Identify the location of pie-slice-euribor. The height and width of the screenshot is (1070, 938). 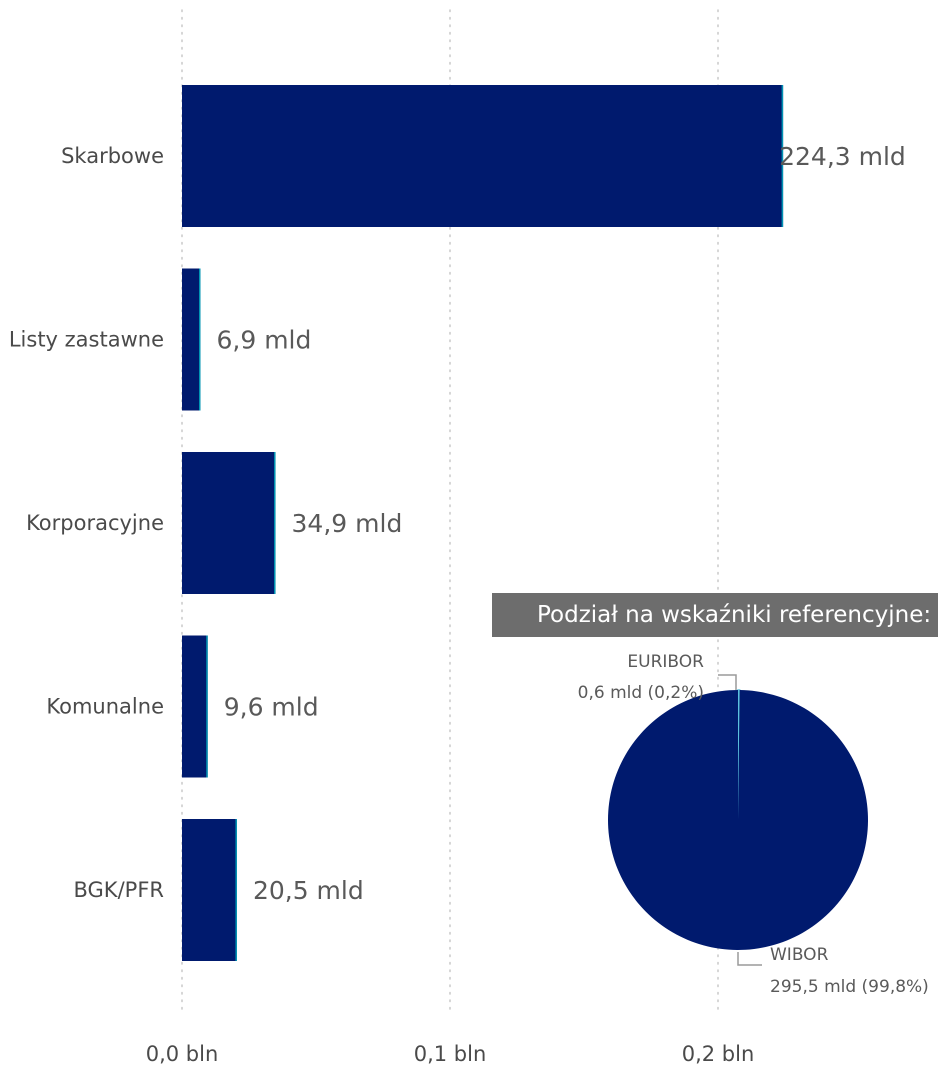
(739, 755).